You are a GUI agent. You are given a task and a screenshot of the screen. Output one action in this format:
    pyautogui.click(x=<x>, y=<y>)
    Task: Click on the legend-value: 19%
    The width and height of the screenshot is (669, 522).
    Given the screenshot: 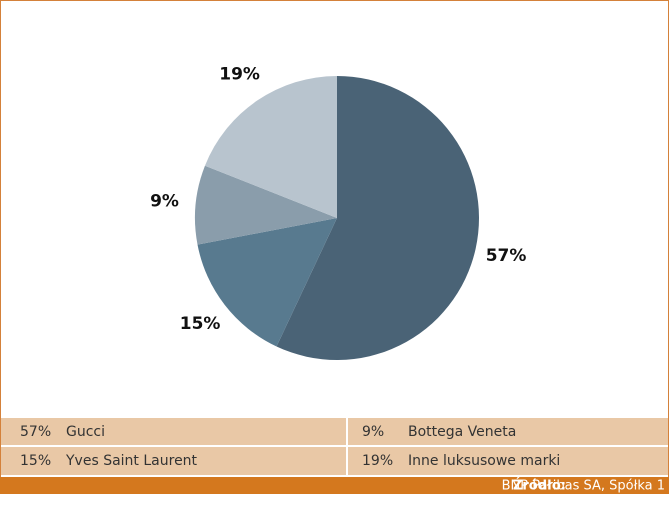 What is the action you would take?
    pyautogui.click(x=377, y=461)
    